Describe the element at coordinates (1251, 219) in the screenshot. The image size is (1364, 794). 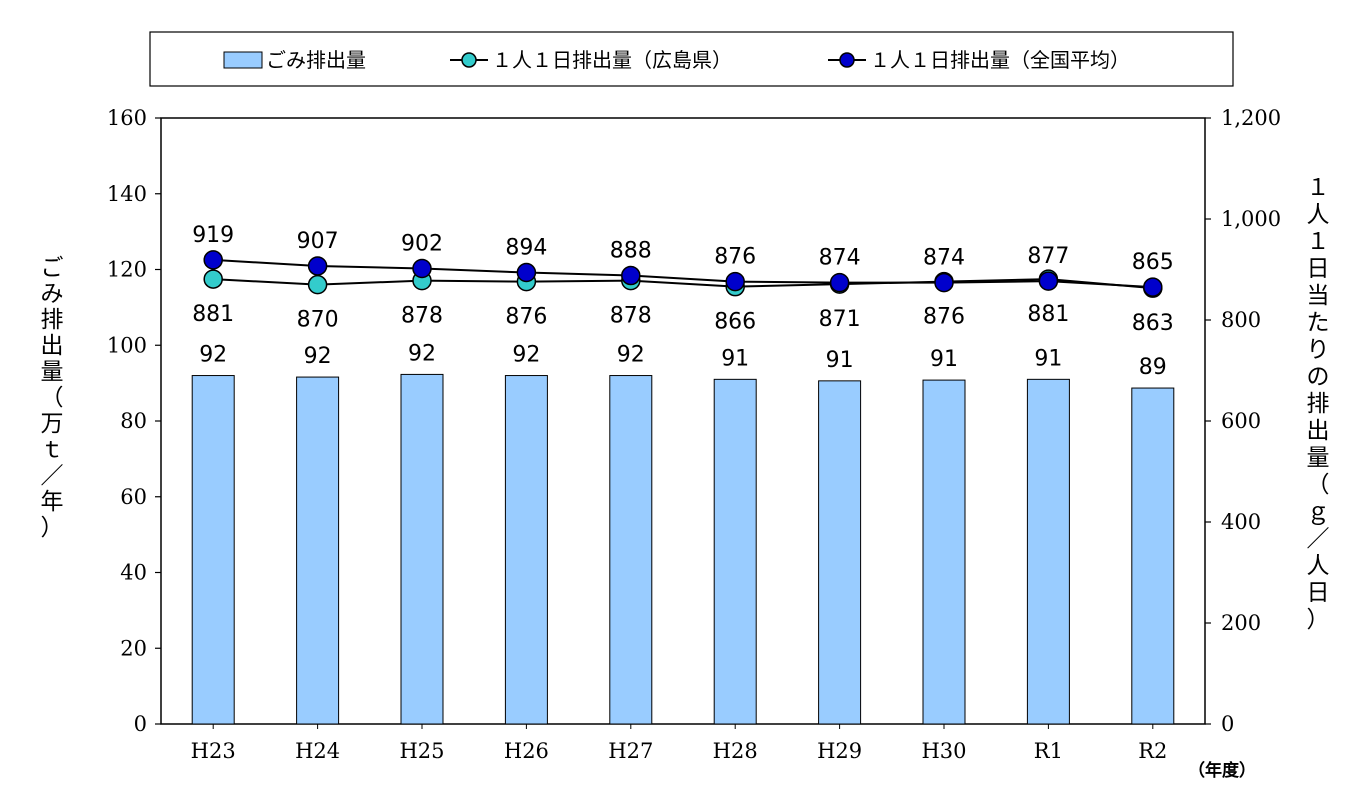
I see `right-tick-label: 1,000` at that location.